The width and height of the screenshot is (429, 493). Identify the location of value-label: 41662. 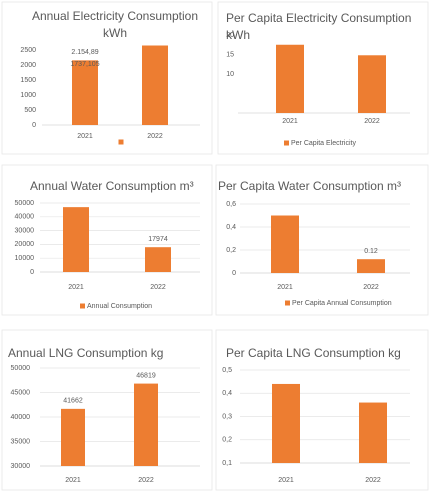
(73, 401).